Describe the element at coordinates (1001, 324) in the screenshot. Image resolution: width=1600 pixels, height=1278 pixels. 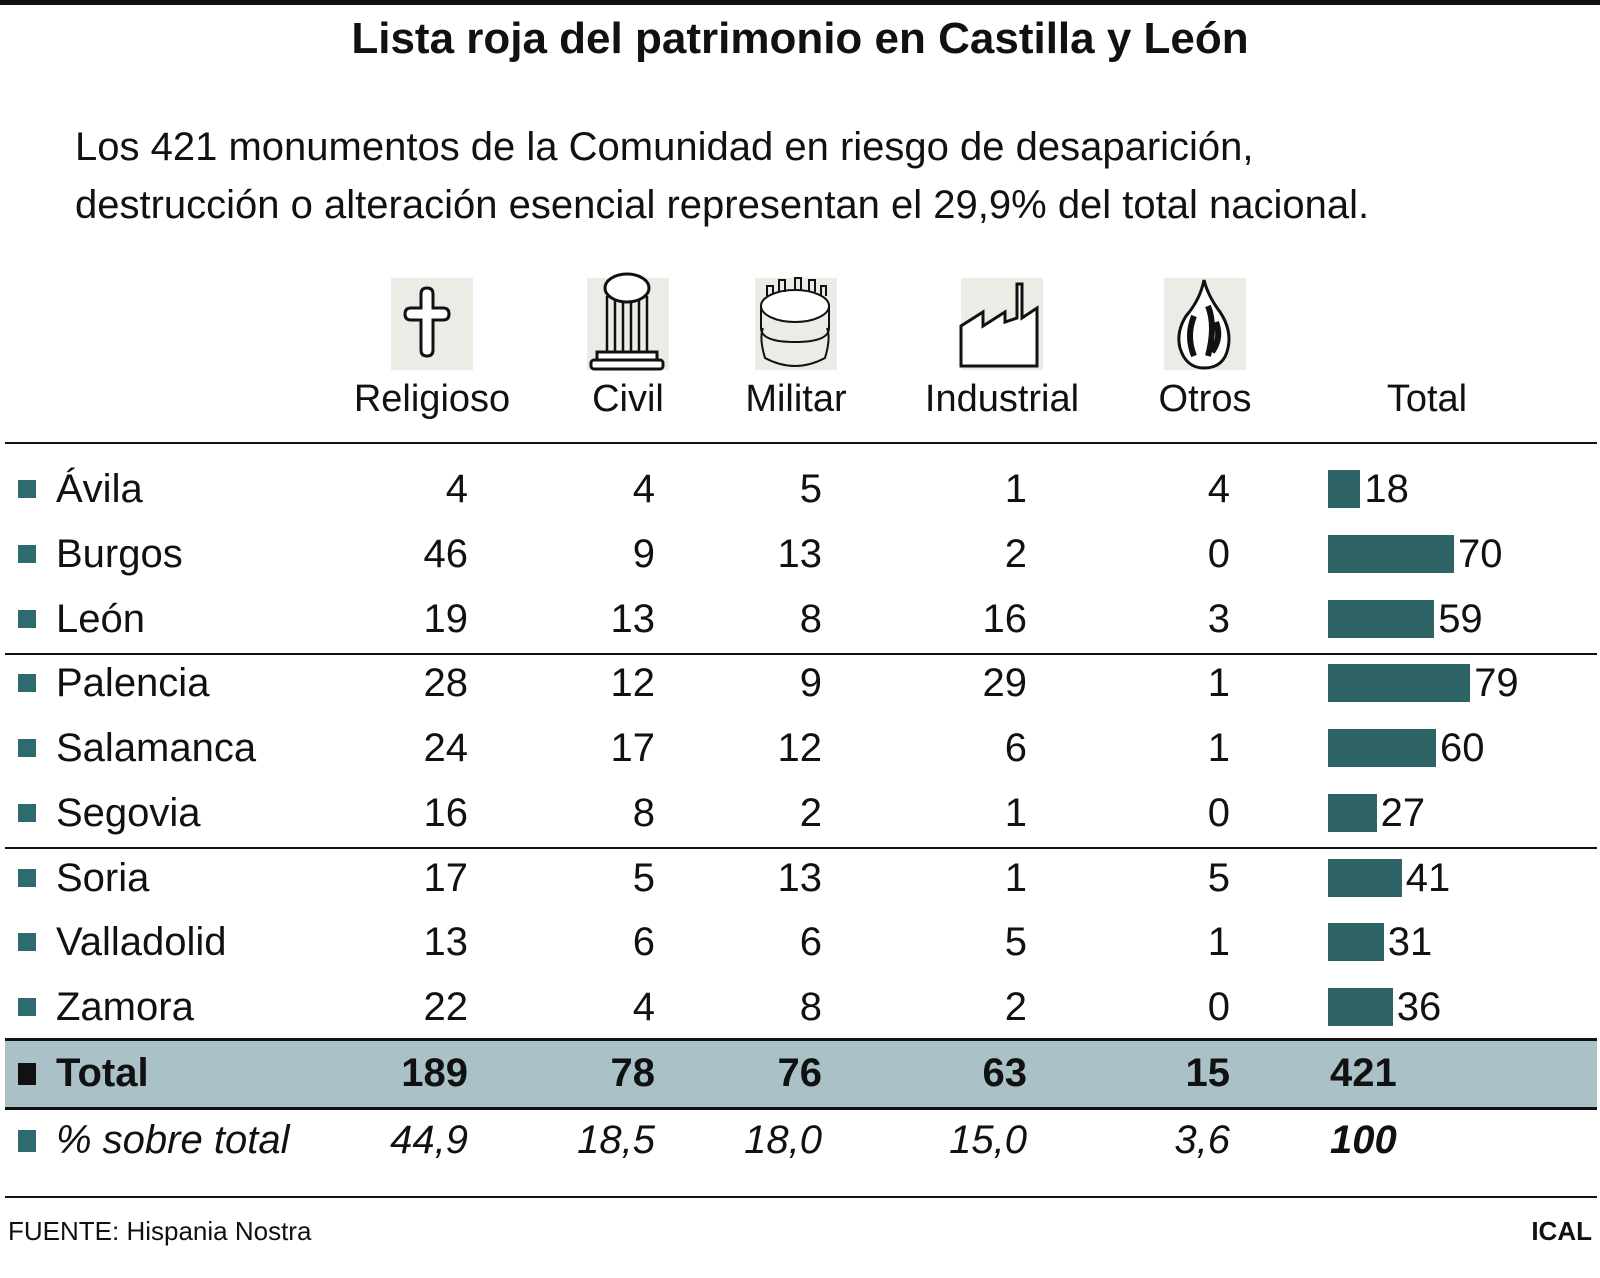
I see `factory-icon` at that location.